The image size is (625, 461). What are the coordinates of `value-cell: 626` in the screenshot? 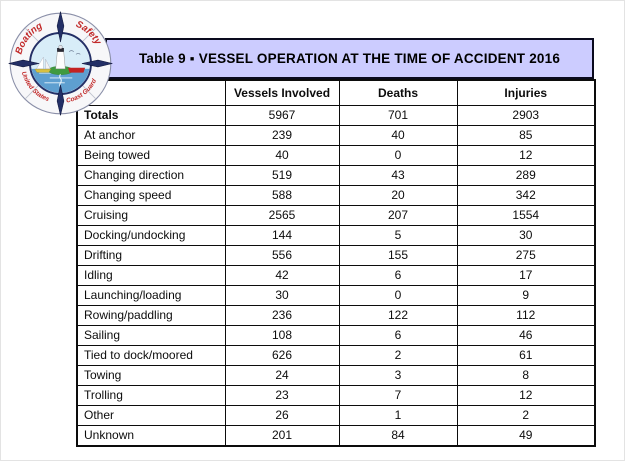 It's located at (282, 355).